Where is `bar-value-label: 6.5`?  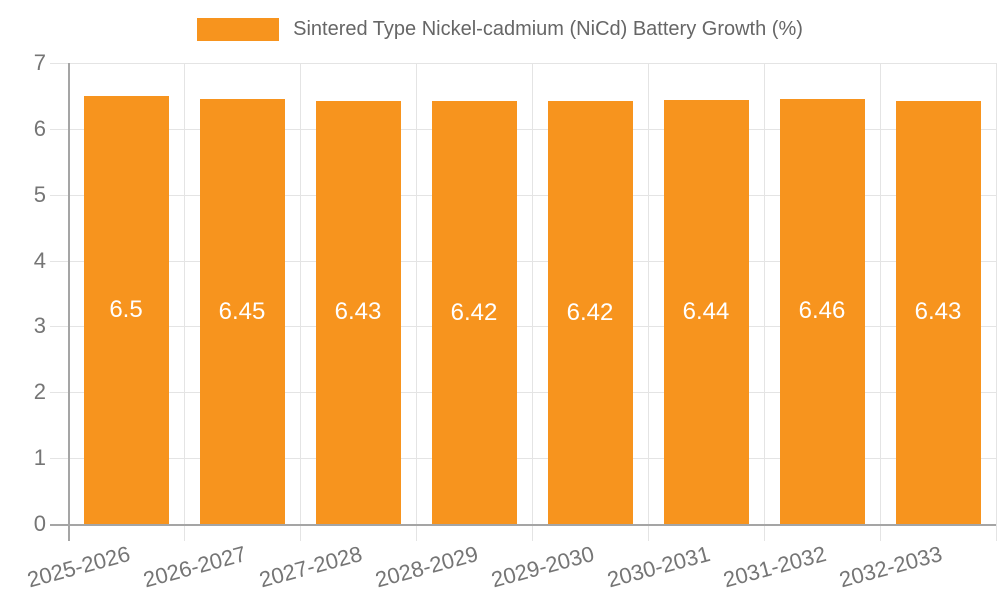 bar-value-label: 6.5 is located at coordinates (126, 309).